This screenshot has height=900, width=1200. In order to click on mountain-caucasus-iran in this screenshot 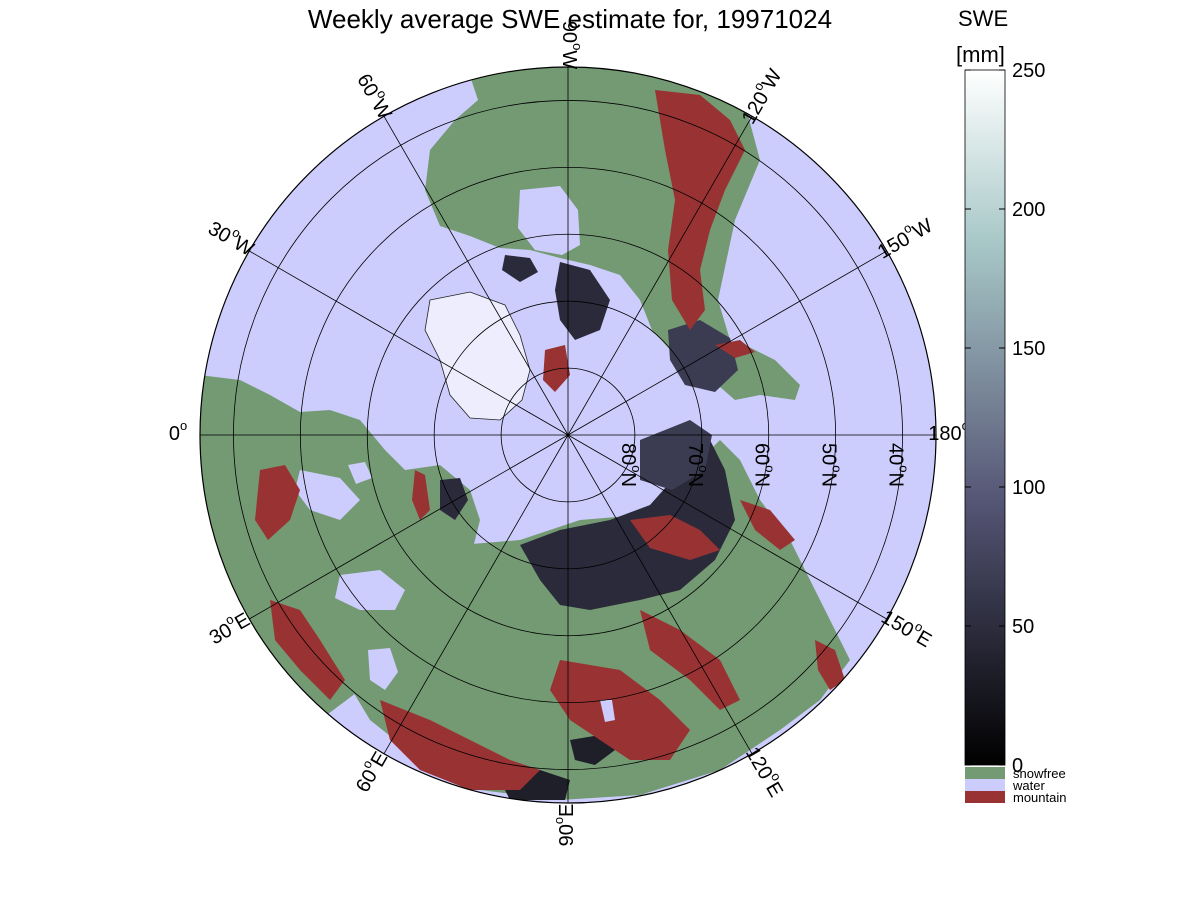, I will do `click(460, 745)`.